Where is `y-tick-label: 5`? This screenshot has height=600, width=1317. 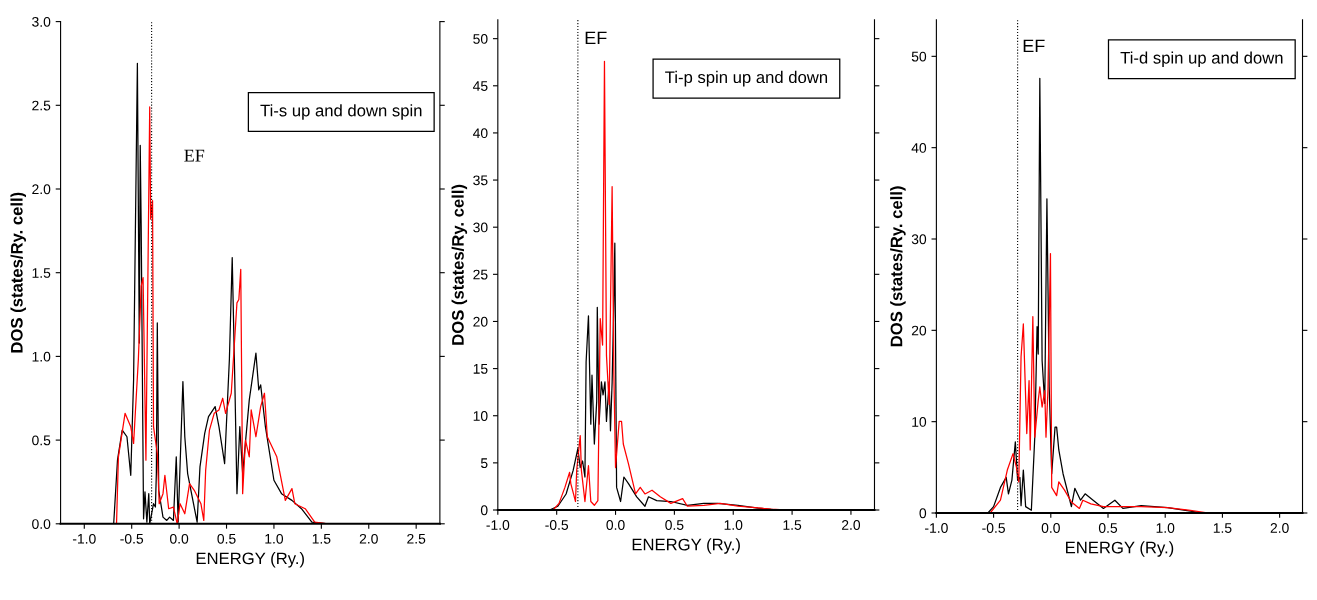 y-tick-label: 5 is located at coordinates (484, 463).